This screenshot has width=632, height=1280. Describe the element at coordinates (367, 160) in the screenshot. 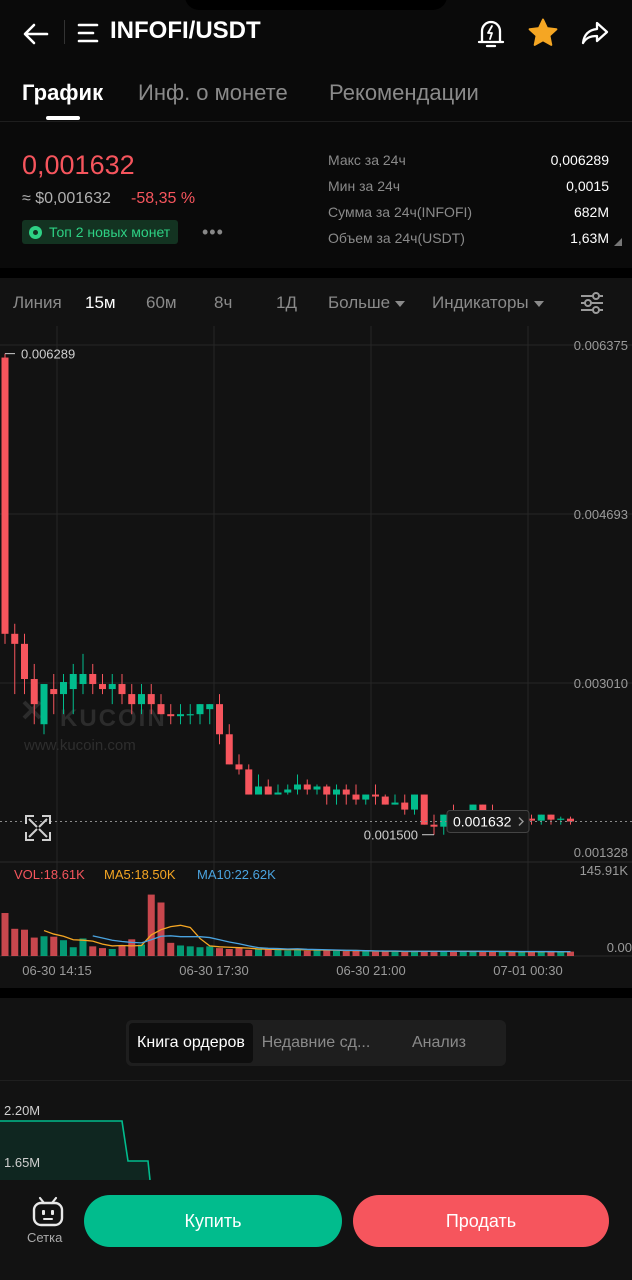

I see `stat-label-high: Макс за 24ч` at that location.